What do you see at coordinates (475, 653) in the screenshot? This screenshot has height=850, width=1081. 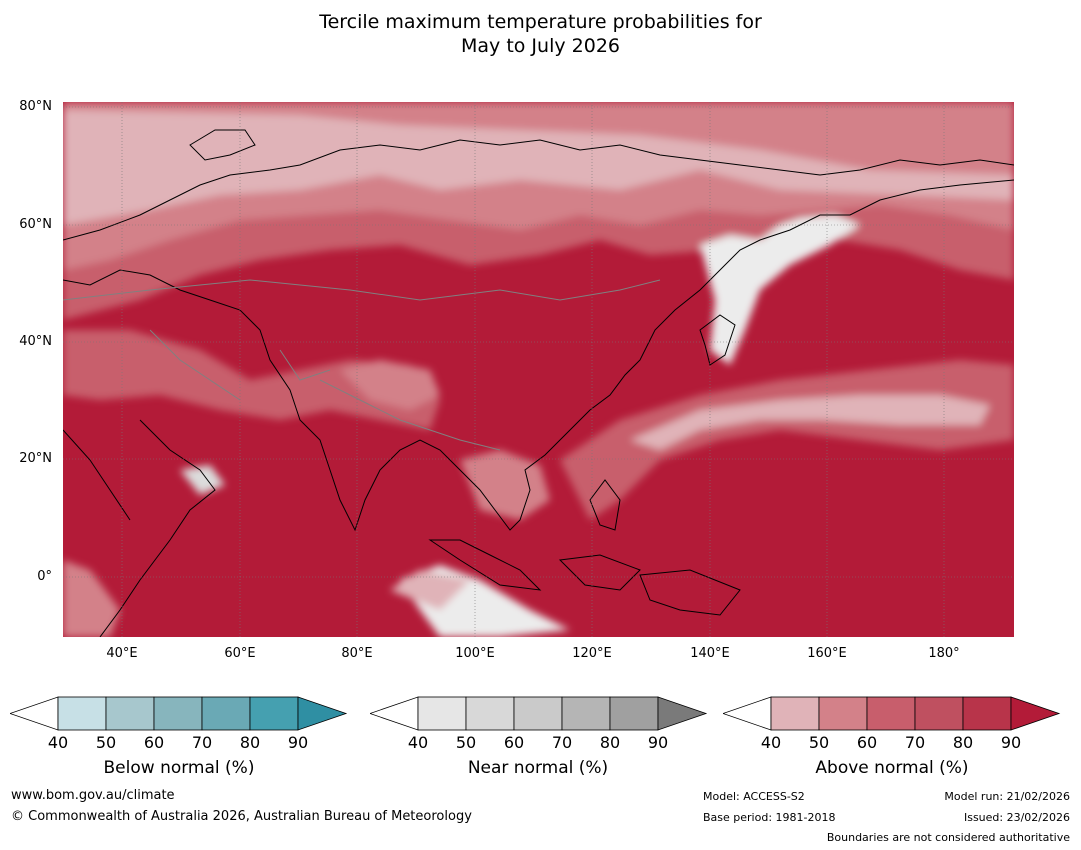 I see `lon-label: 100°E` at bounding box center [475, 653].